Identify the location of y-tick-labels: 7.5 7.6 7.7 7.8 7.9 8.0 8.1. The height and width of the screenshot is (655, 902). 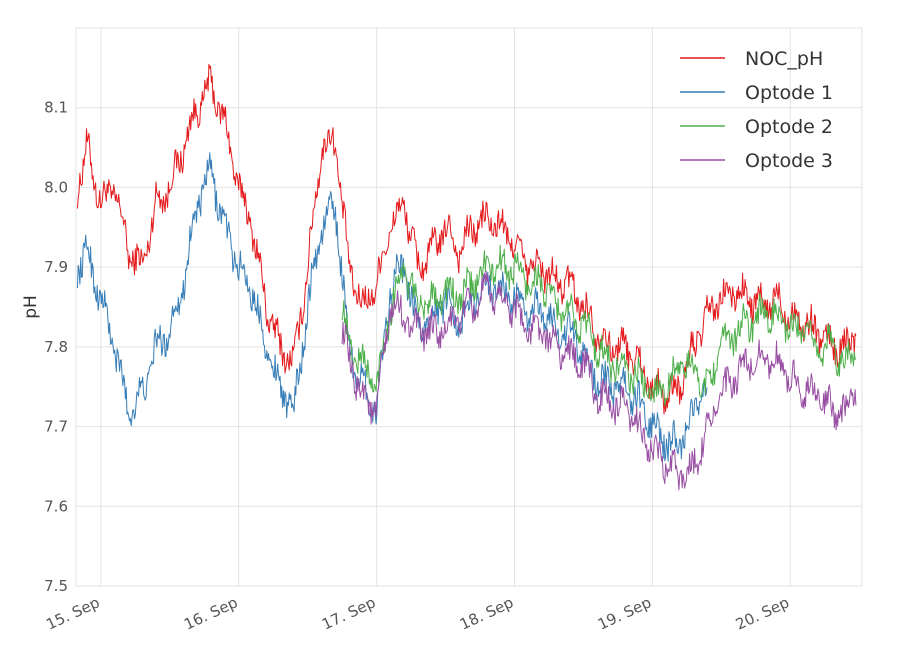
(56, 347).